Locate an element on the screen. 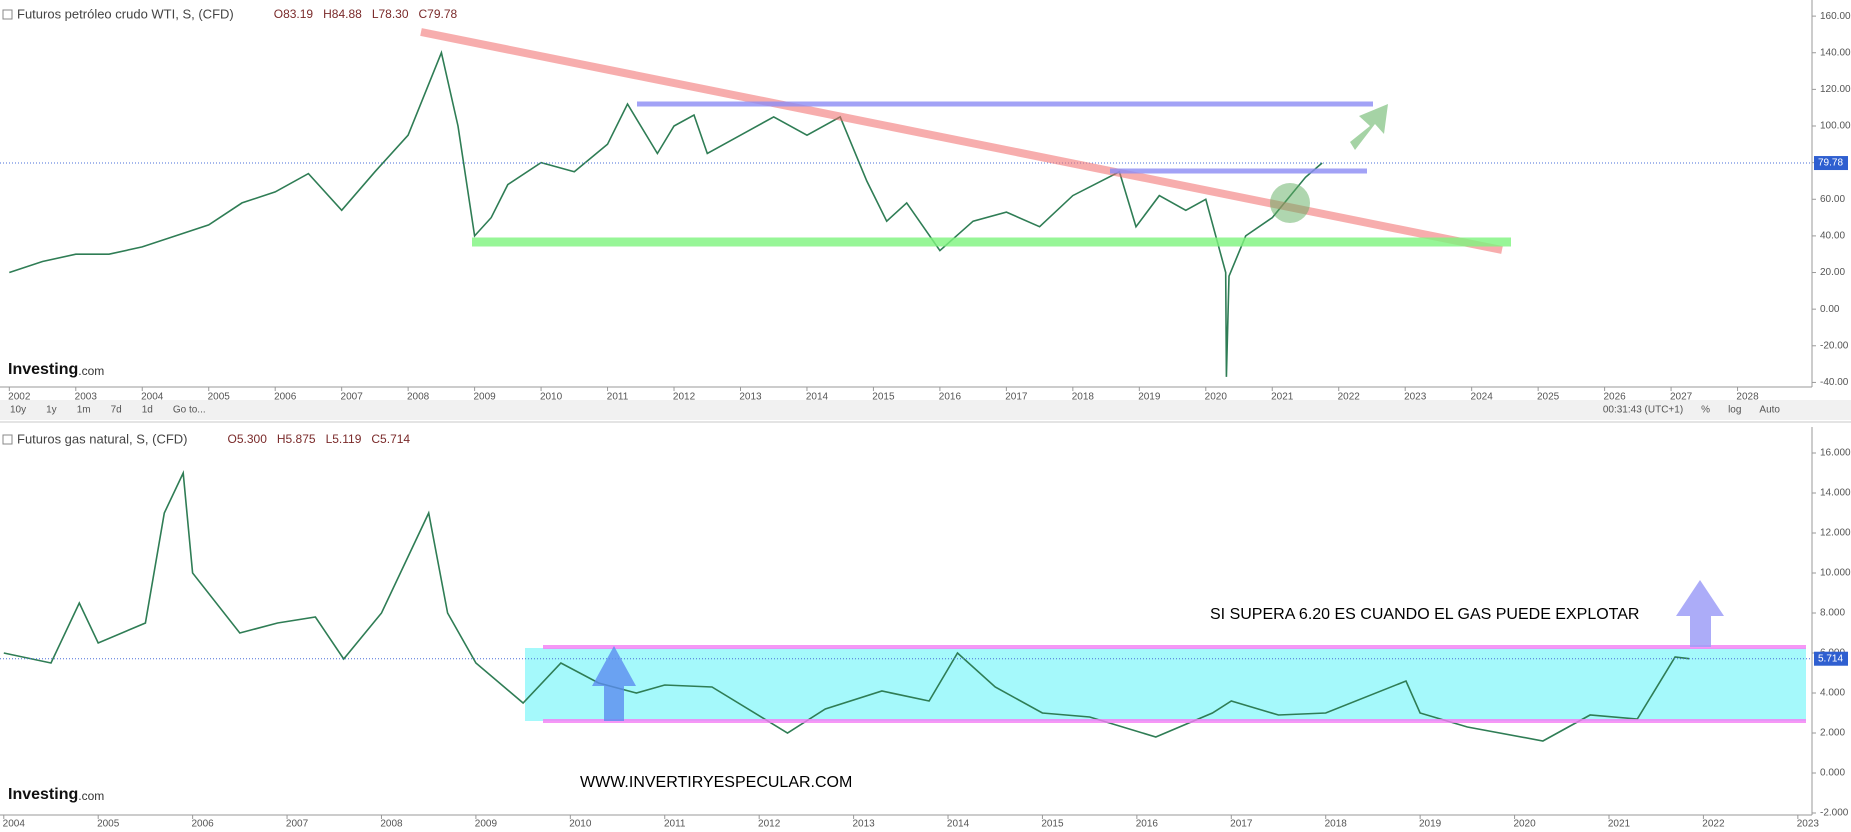  toolbar-button: % is located at coordinates (1705, 410).